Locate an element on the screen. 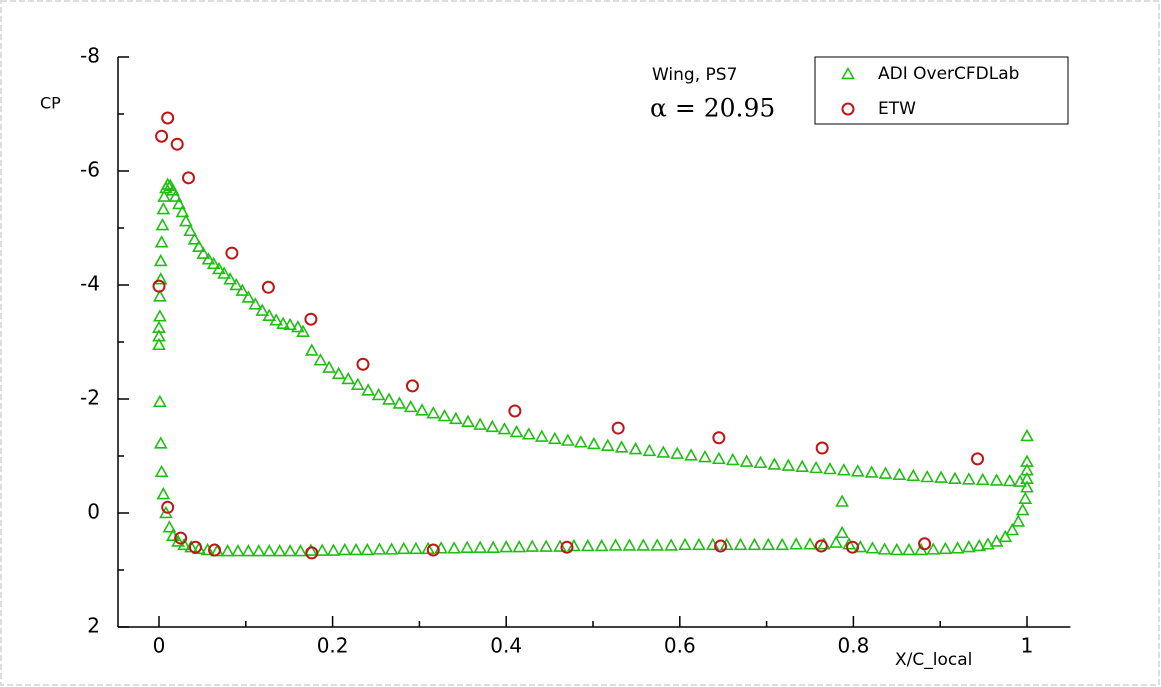  legend-label: ADI OverCFDLab is located at coordinates (948, 74).